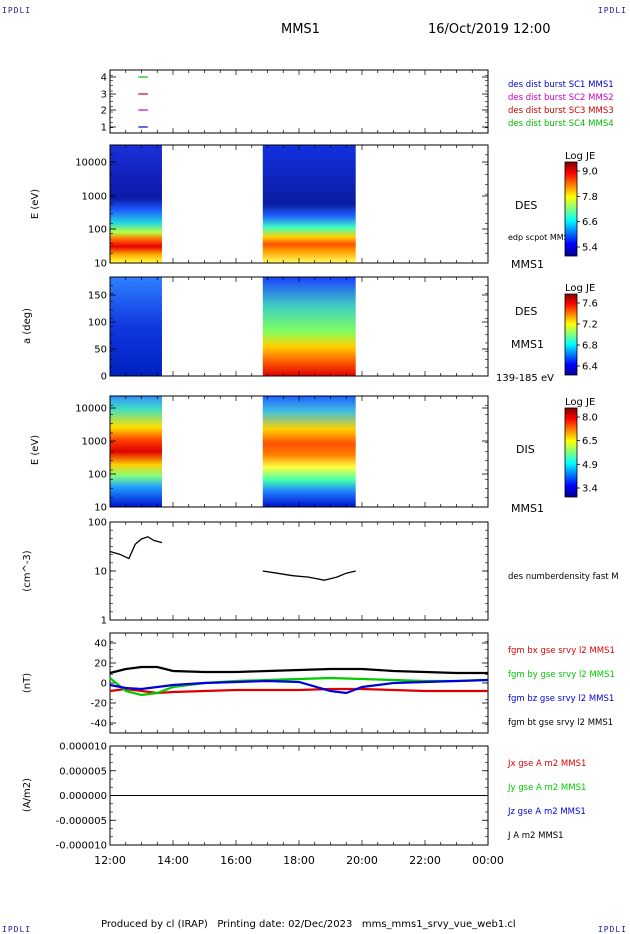 Image resolution: width=630 pixels, height=934 pixels. What do you see at coordinates (104, 78) in the screenshot?
I see `burst-panel-ytick-label: 4` at bounding box center [104, 78].